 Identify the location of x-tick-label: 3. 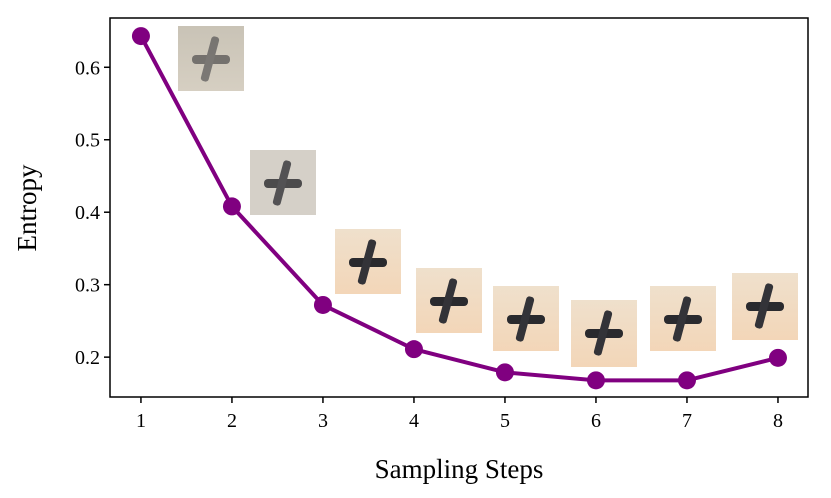
(323, 421).